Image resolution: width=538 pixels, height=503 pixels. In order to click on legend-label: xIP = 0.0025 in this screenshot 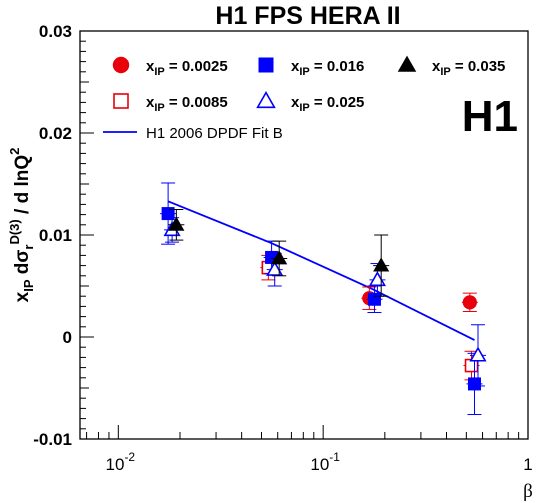, I will do `click(187, 68)`.